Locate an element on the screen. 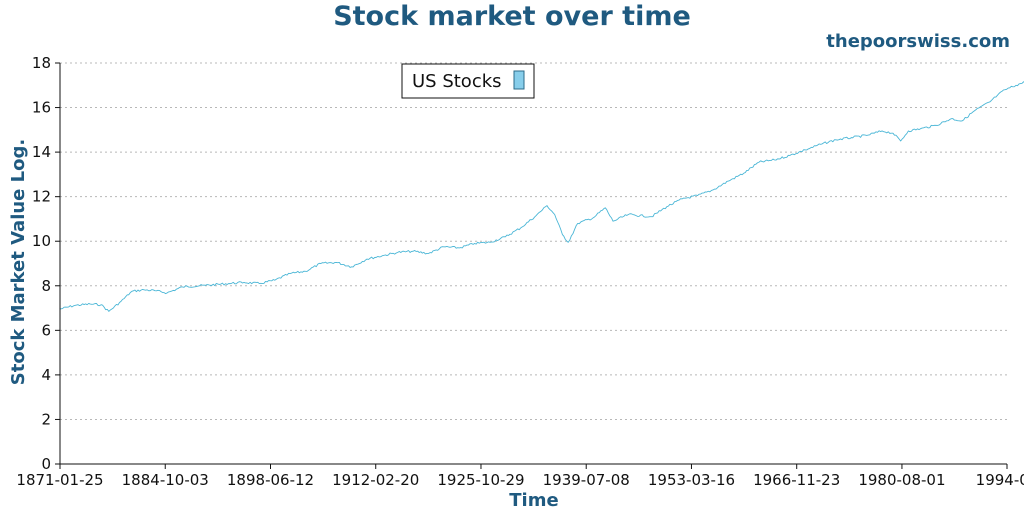 This screenshot has height=512, width=1024. y-tick-label: 2 is located at coordinates (46, 419).